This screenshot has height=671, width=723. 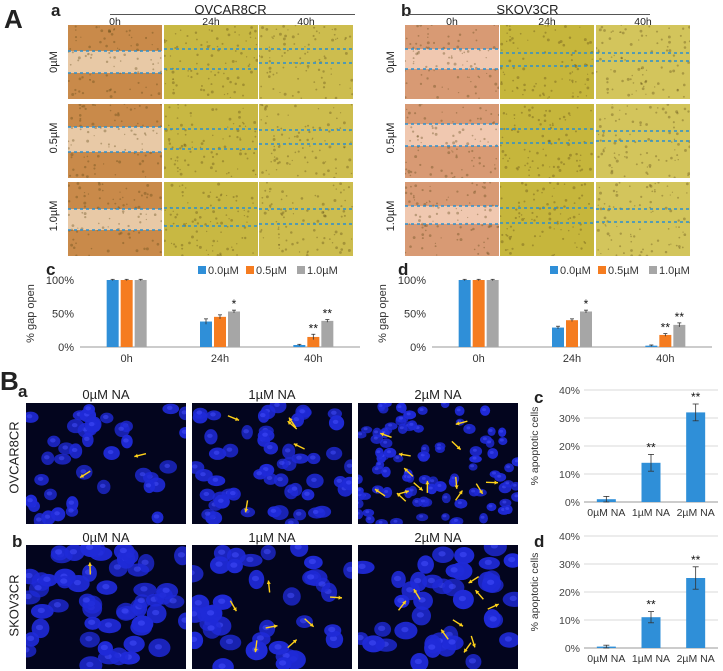 What do you see at coordinates (106, 394) in the screenshot?
I see `fl-col-0-a: 0µM NA` at bounding box center [106, 394].